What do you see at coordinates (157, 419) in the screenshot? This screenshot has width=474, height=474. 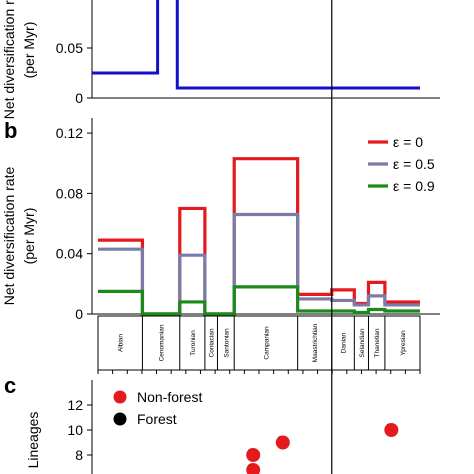 I see `legend-label: Forest` at bounding box center [157, 419].